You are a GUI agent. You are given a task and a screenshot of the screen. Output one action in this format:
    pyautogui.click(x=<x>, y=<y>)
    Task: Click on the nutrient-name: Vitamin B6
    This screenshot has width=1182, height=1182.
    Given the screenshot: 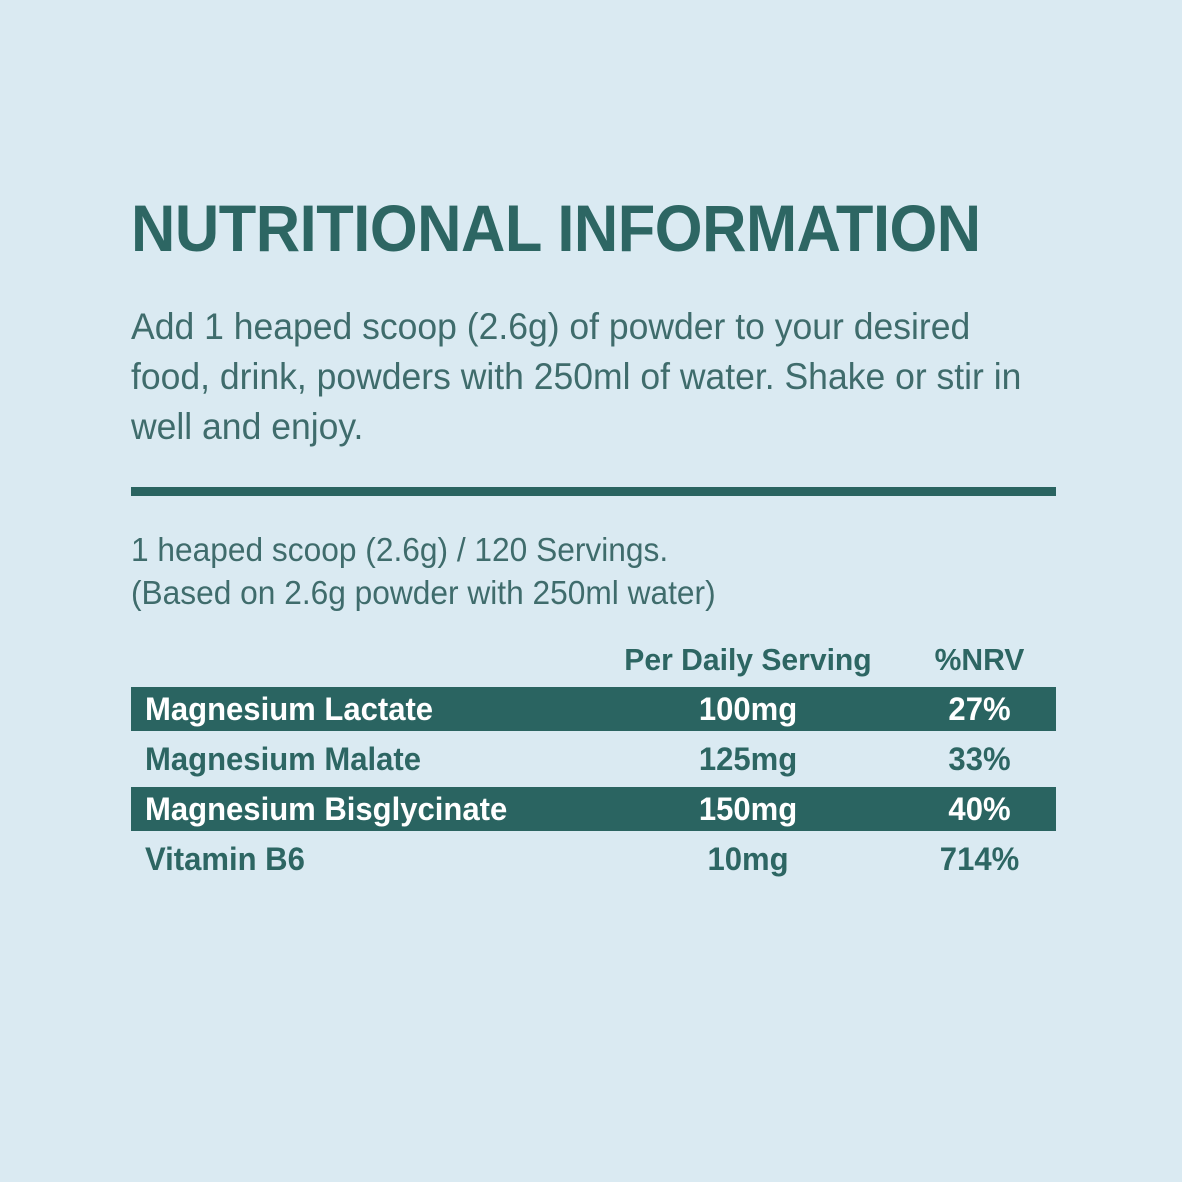 What is the action you would take?
    pyautogui.click(x=225, y=859)
    